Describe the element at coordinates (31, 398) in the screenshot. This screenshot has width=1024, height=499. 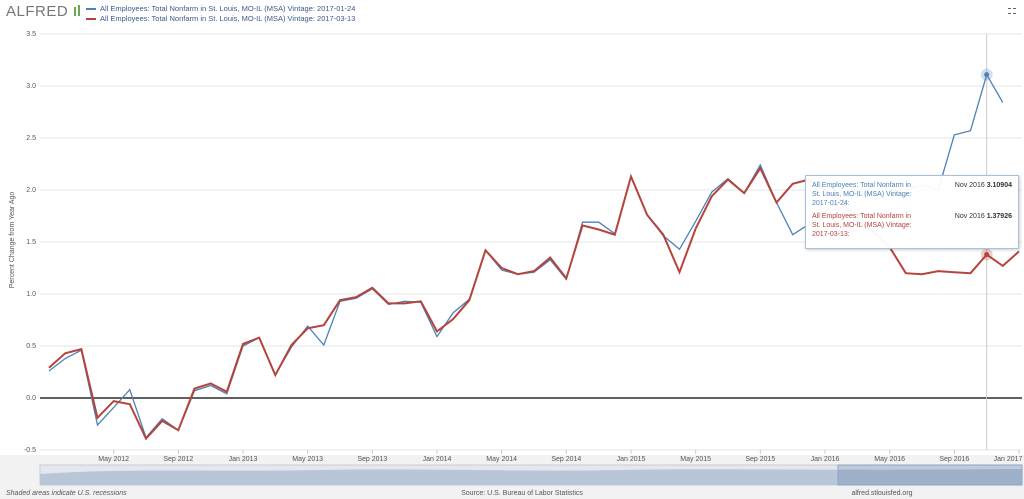
I see `y-tick-label: 0.0` at that location.